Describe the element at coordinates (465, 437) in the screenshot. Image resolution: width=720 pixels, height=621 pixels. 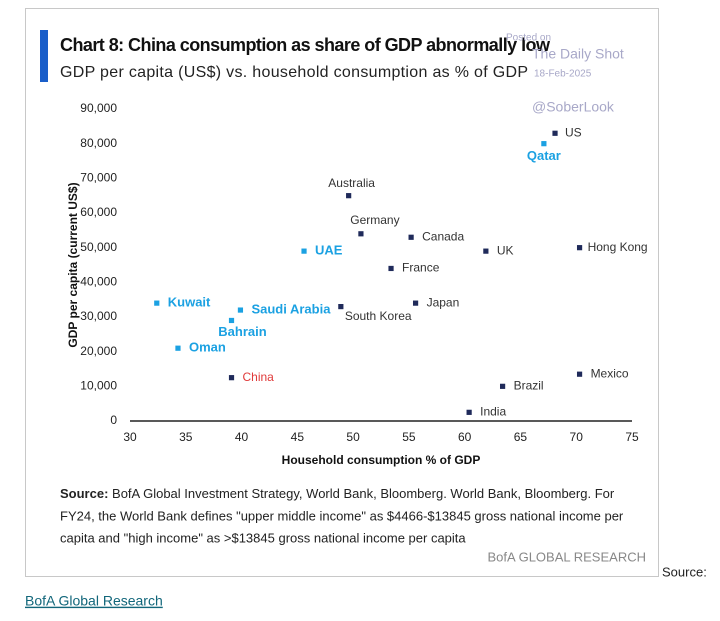
I see `x-tick-label: 60` at that location.